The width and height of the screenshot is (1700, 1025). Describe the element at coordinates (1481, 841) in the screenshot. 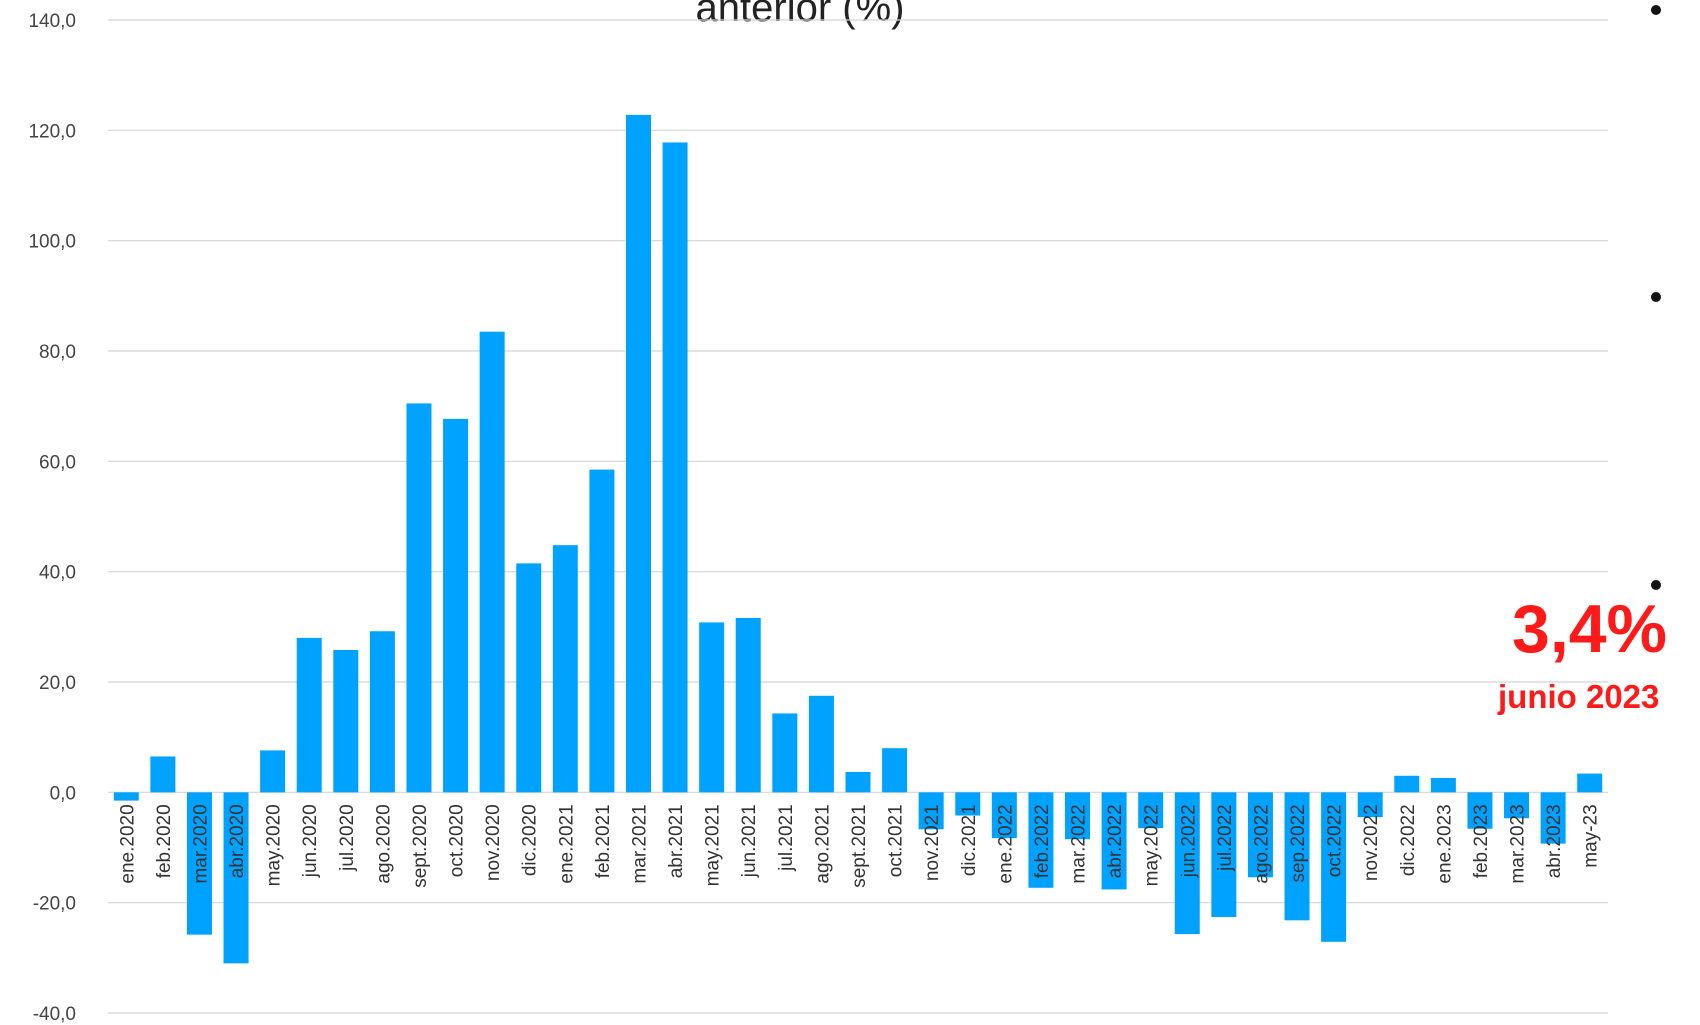

I see `x-tick-label: feb.2023` at that location.